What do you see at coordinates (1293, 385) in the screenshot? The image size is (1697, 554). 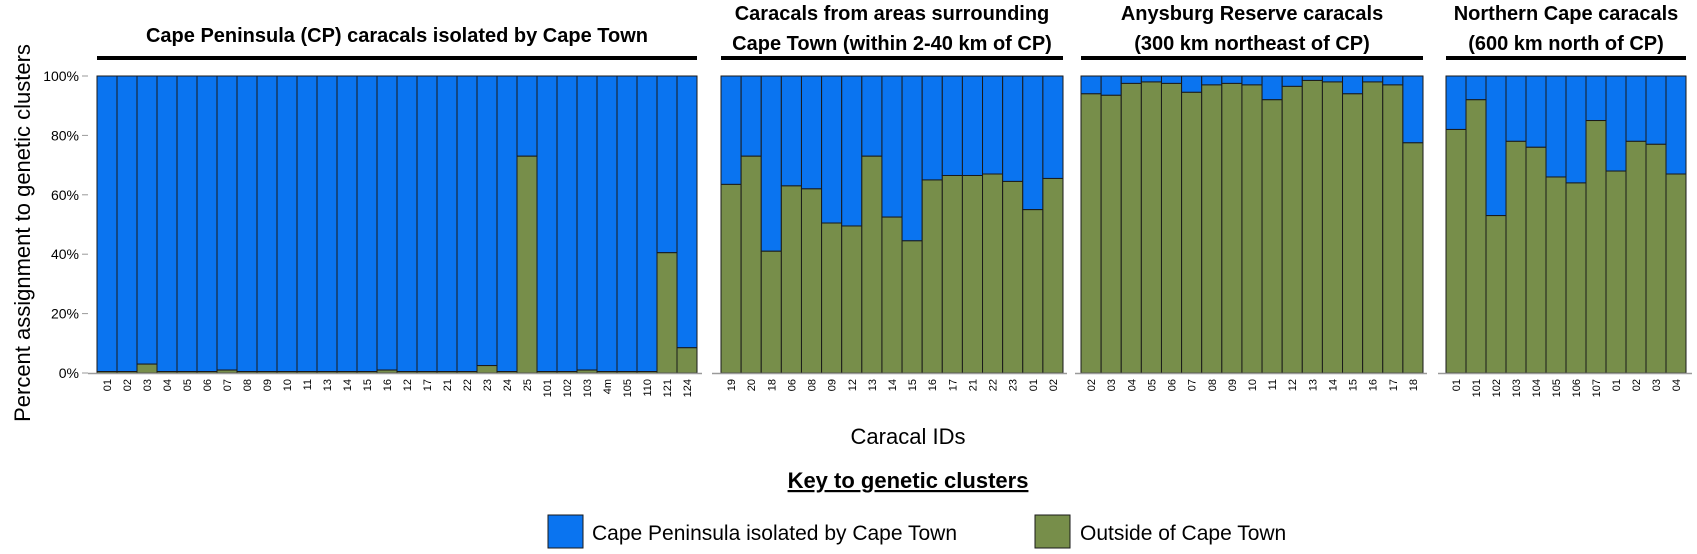 I see `x-tick-label: 12` at bounding box center [1293, 385].